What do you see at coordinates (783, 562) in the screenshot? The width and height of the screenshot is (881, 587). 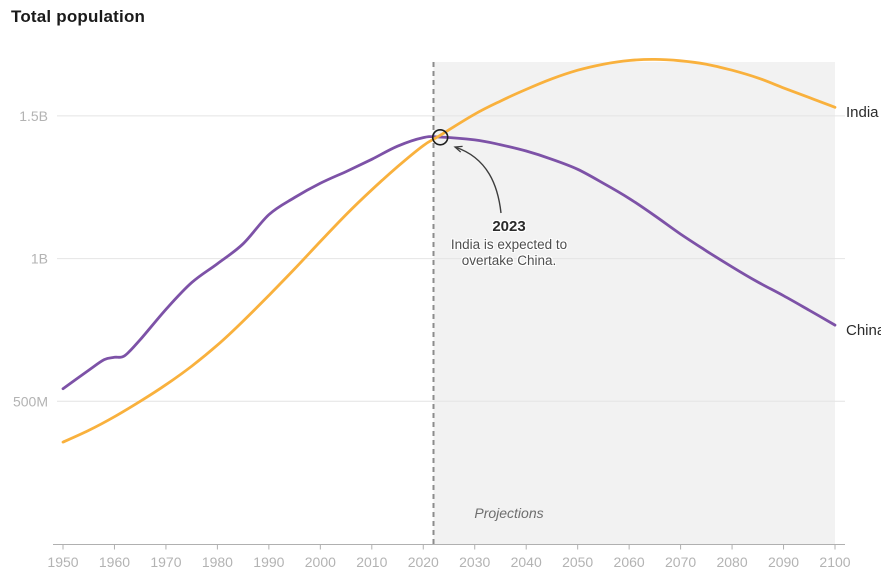 I see `x-tick-label: 2090` at bounding box center [783, 562].